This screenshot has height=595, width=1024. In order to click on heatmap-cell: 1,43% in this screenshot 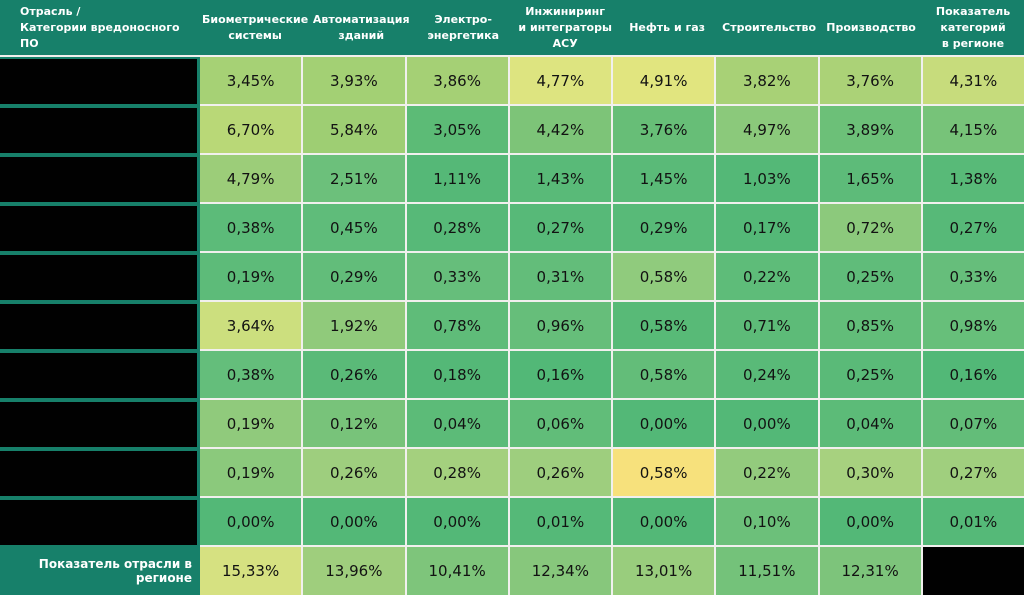, I will do `click(561, 179)`.